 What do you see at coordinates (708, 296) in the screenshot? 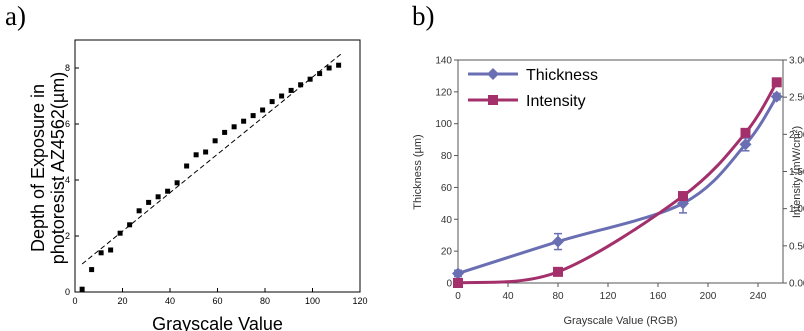
I see `x-tick-label-b: 200` at bounding box center [708, 296].